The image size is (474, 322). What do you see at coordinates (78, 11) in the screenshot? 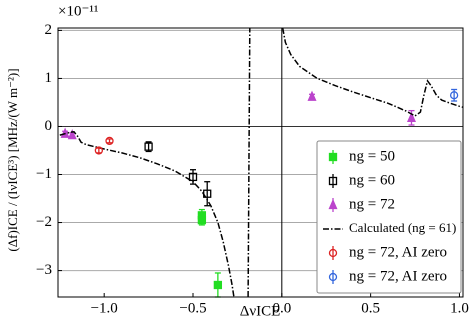
I see `offset-text: ×10⁻¹¹` at bounding box center [78, 11].